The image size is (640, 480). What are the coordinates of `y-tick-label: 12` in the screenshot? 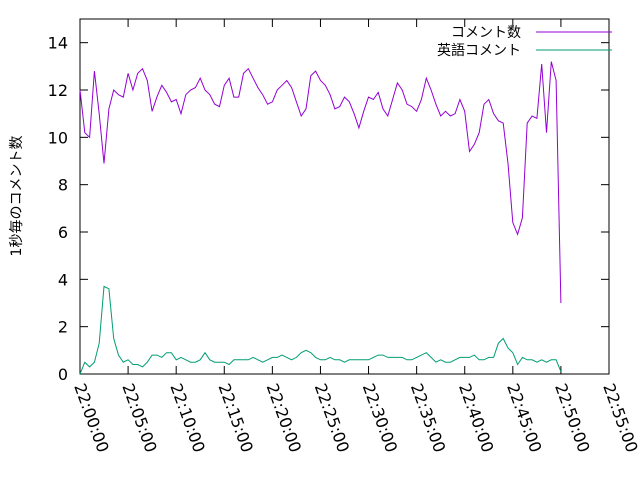 It's located at (58, 90).